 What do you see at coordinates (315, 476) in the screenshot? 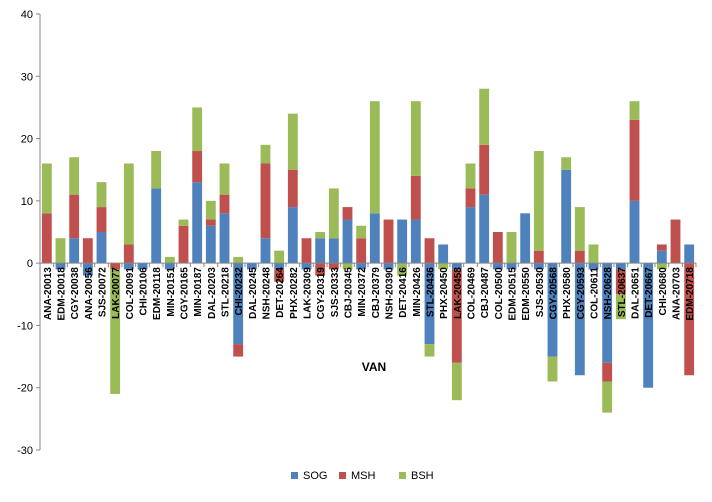
I see `legend-label-sog: SOG` at bounding box center [315, 476].